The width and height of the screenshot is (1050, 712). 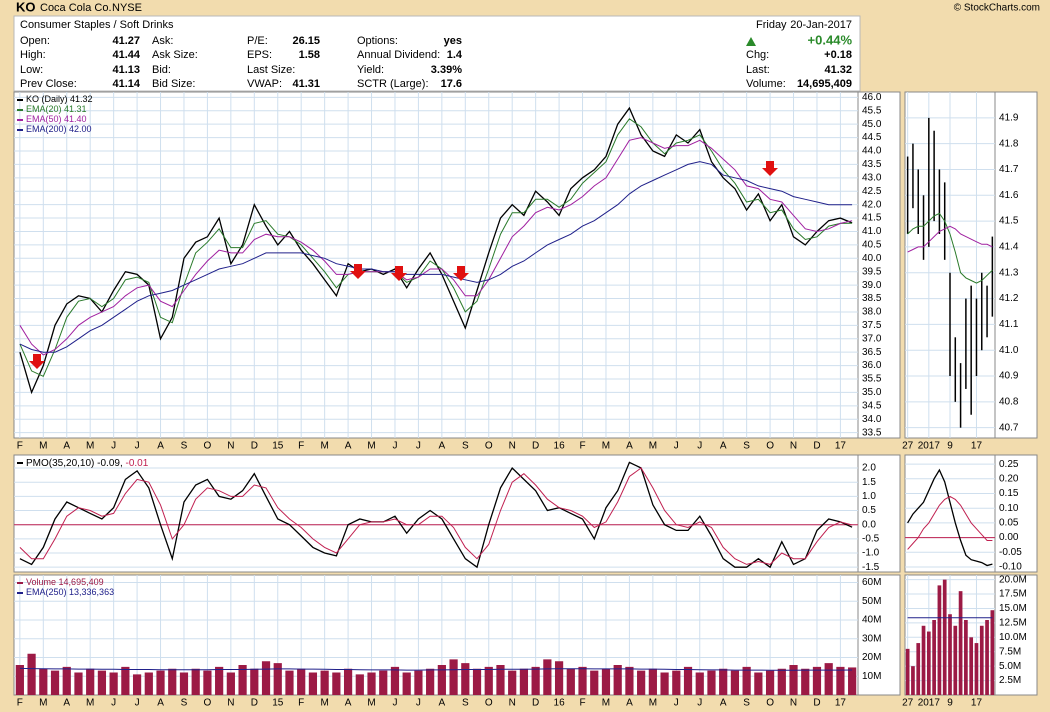 I want to click on y-tick-label: 40.9, so click(x=1009, y=376).